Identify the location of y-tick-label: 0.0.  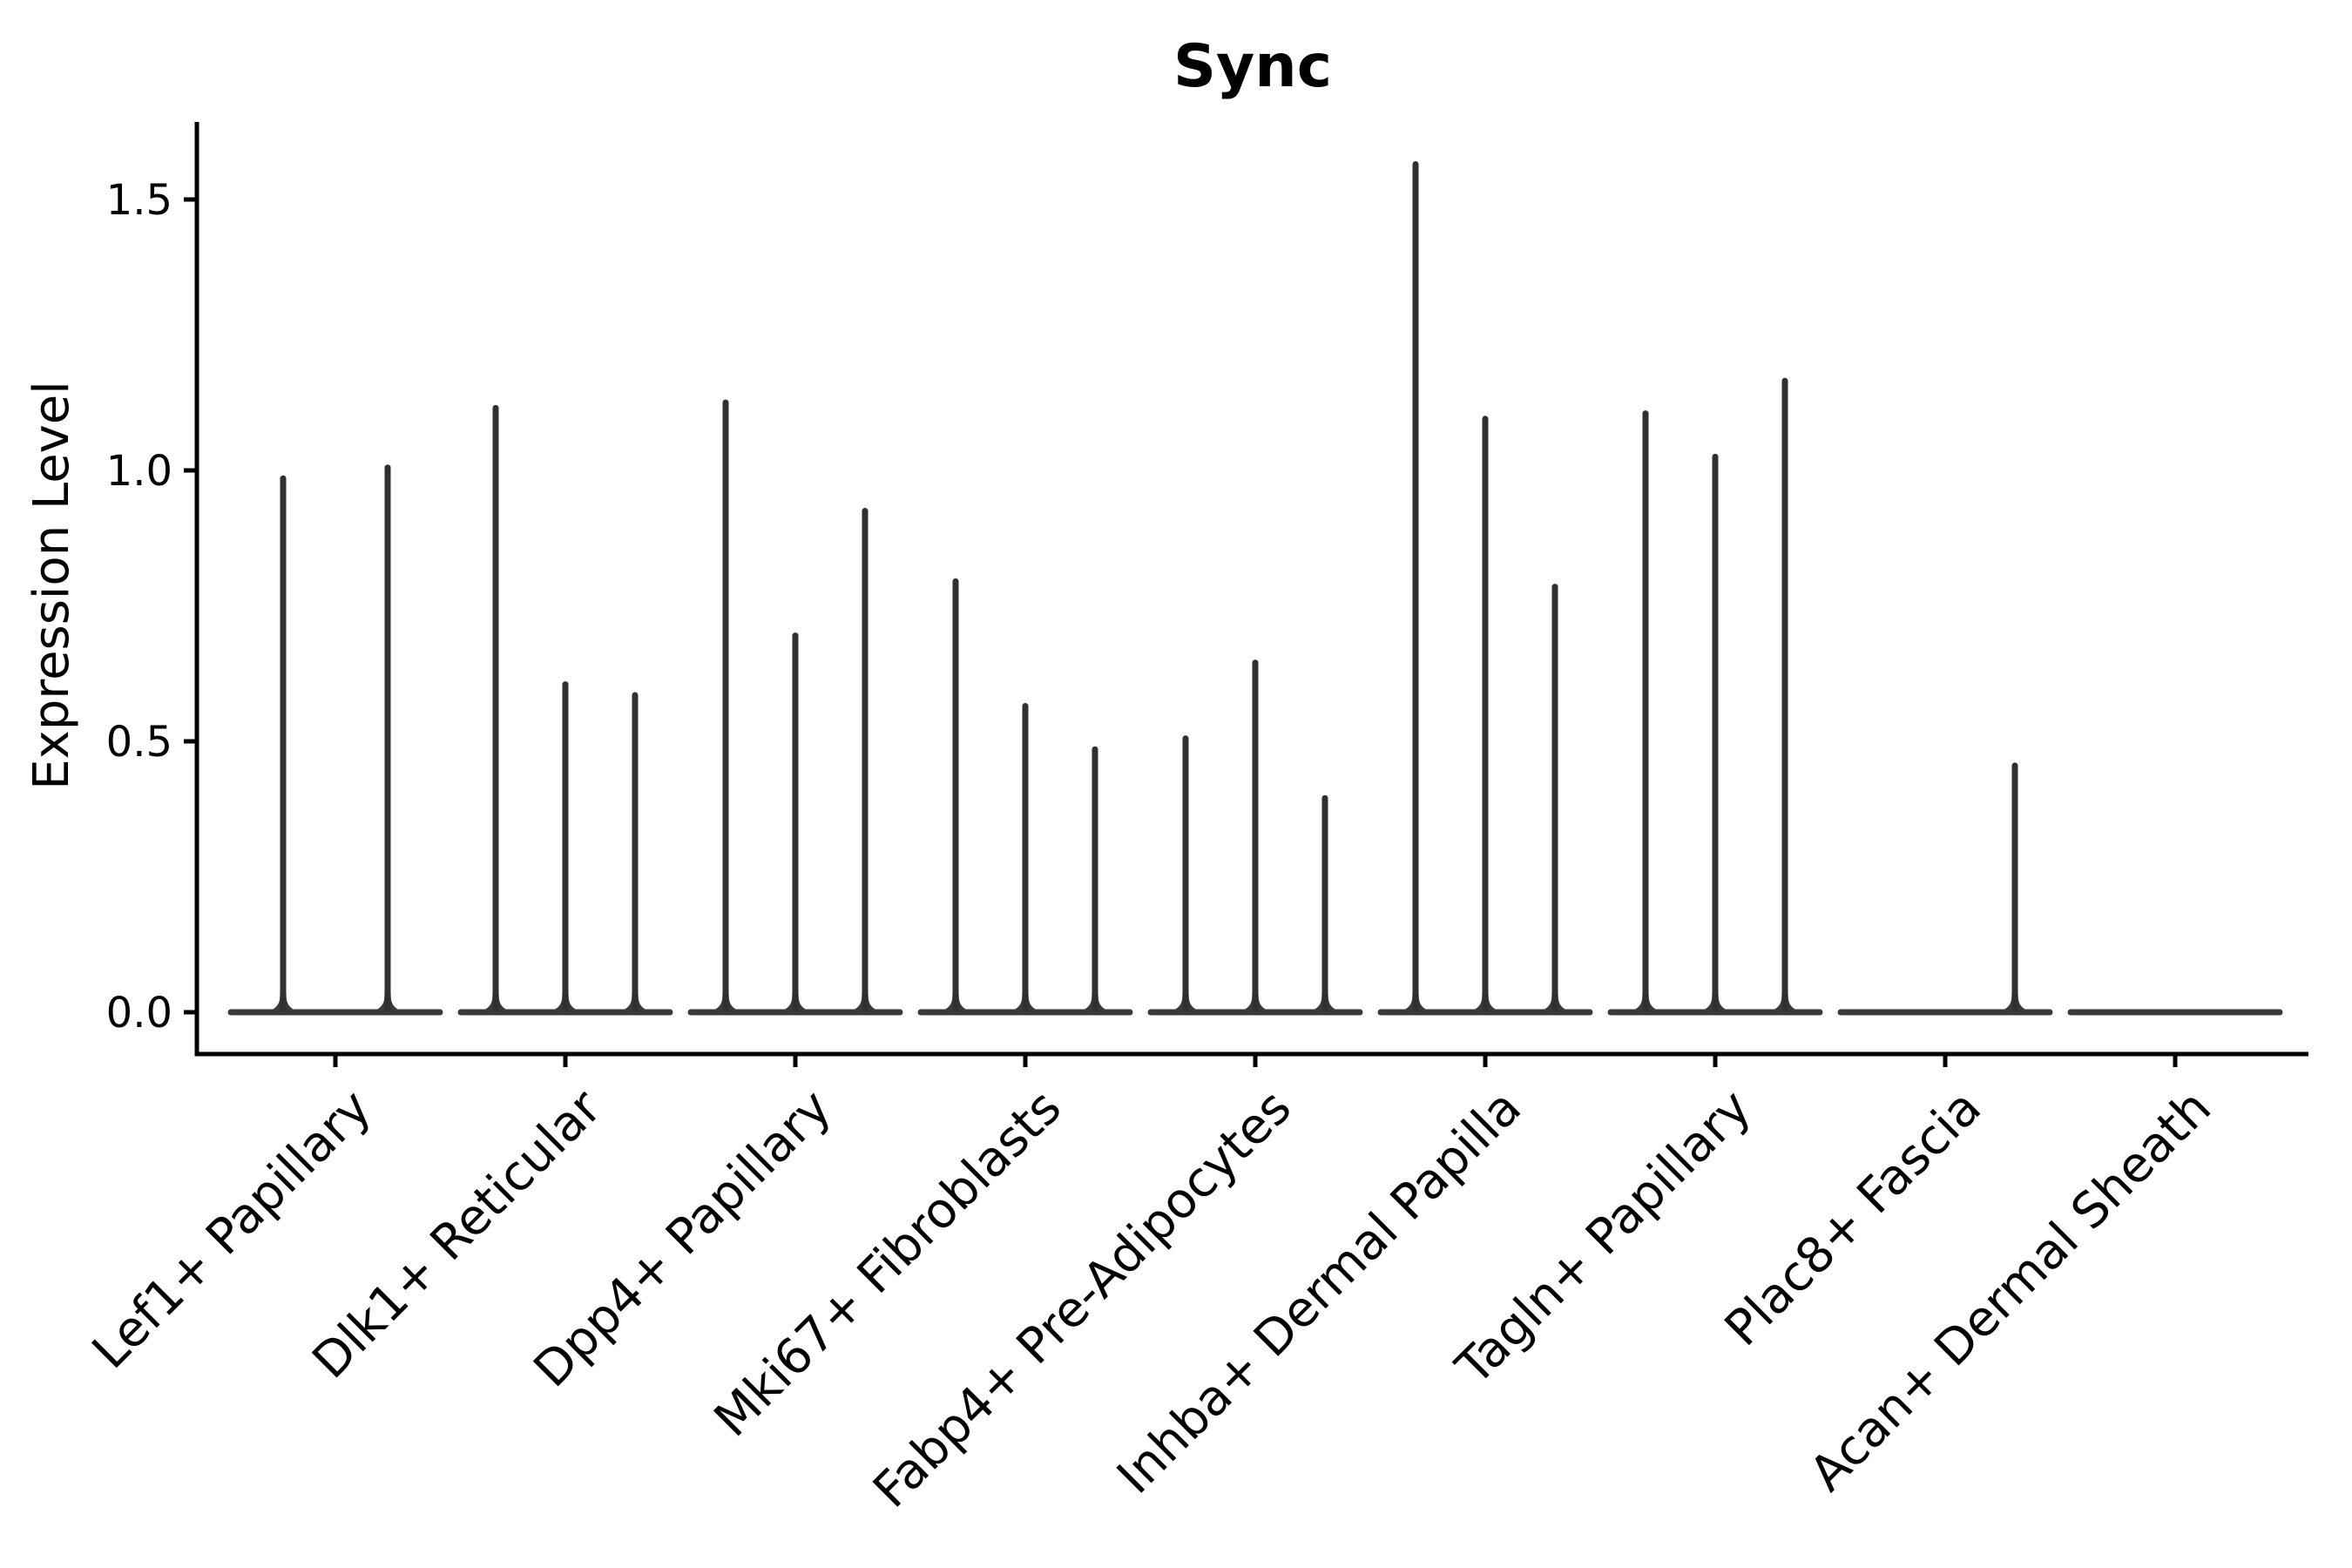
(139, 1013).